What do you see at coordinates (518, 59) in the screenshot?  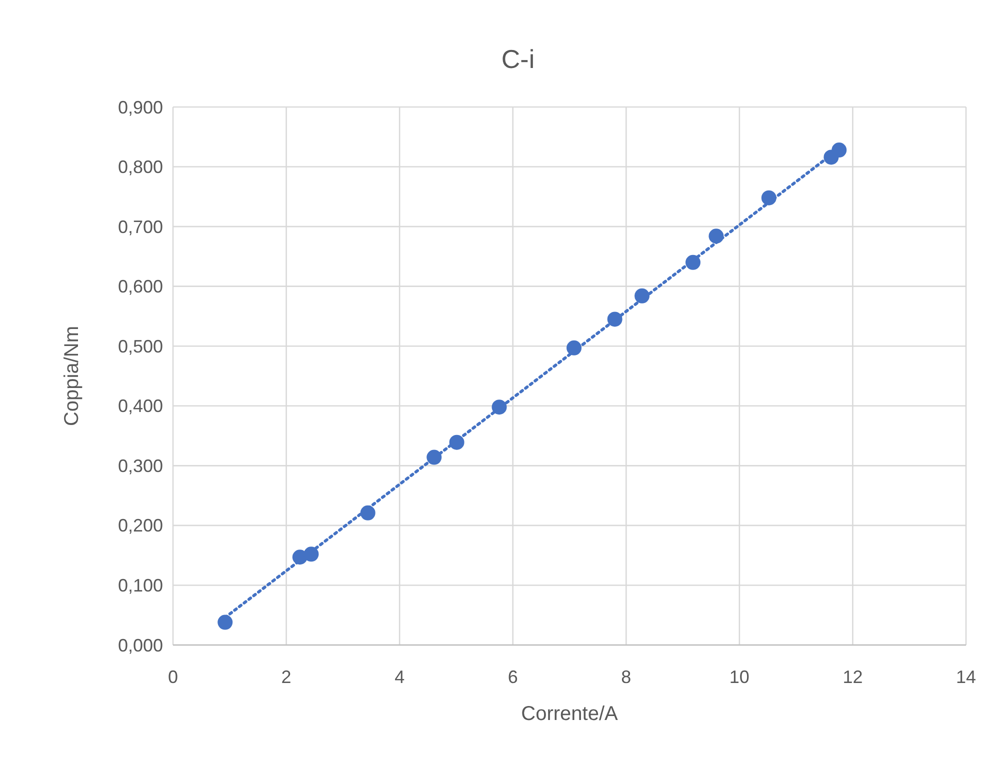 I see `chart-title: C-i` at bounding box center [518, 59].